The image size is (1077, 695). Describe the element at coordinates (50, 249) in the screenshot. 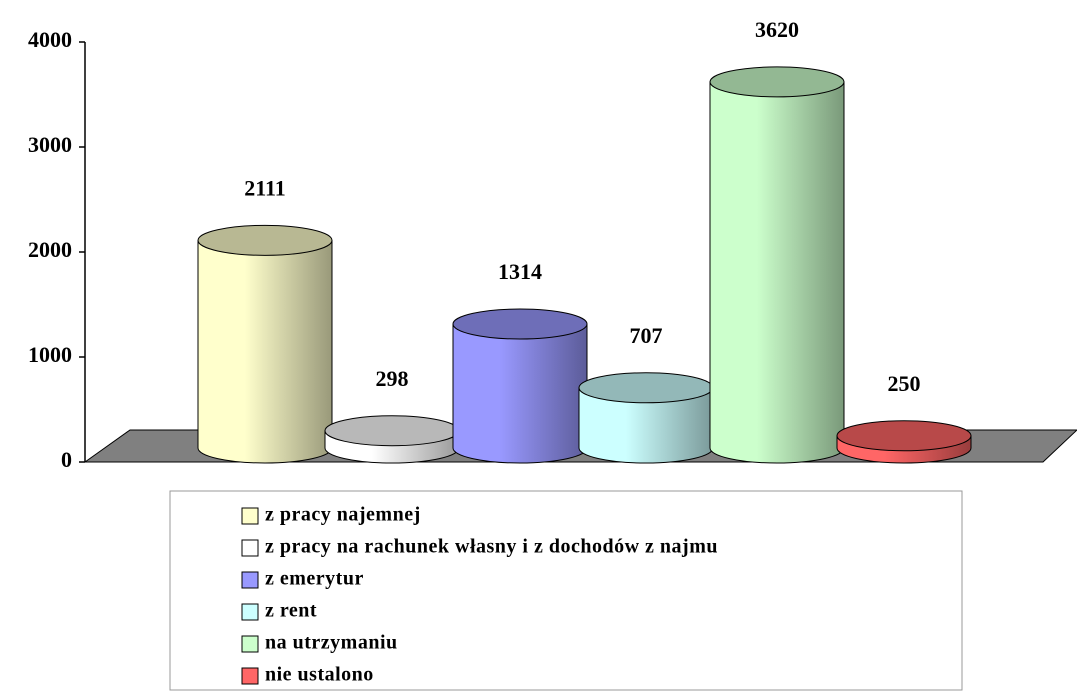

I see `y-tick-label: 2000` at that location.